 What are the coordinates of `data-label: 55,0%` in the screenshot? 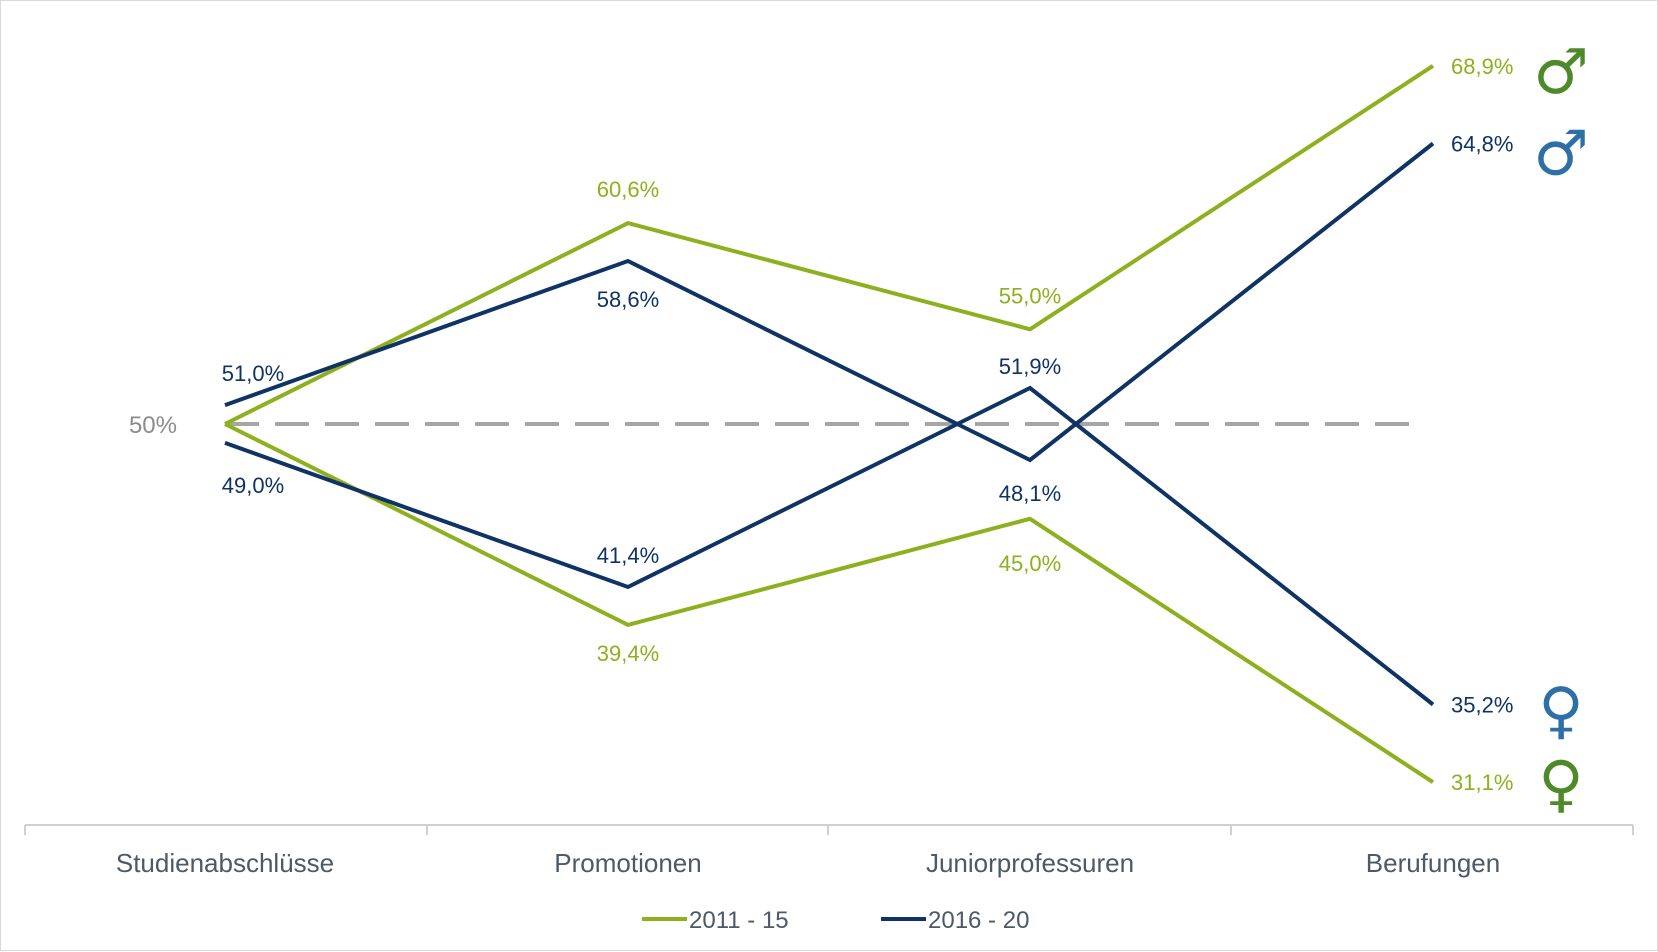 It's located at (1030, 295).